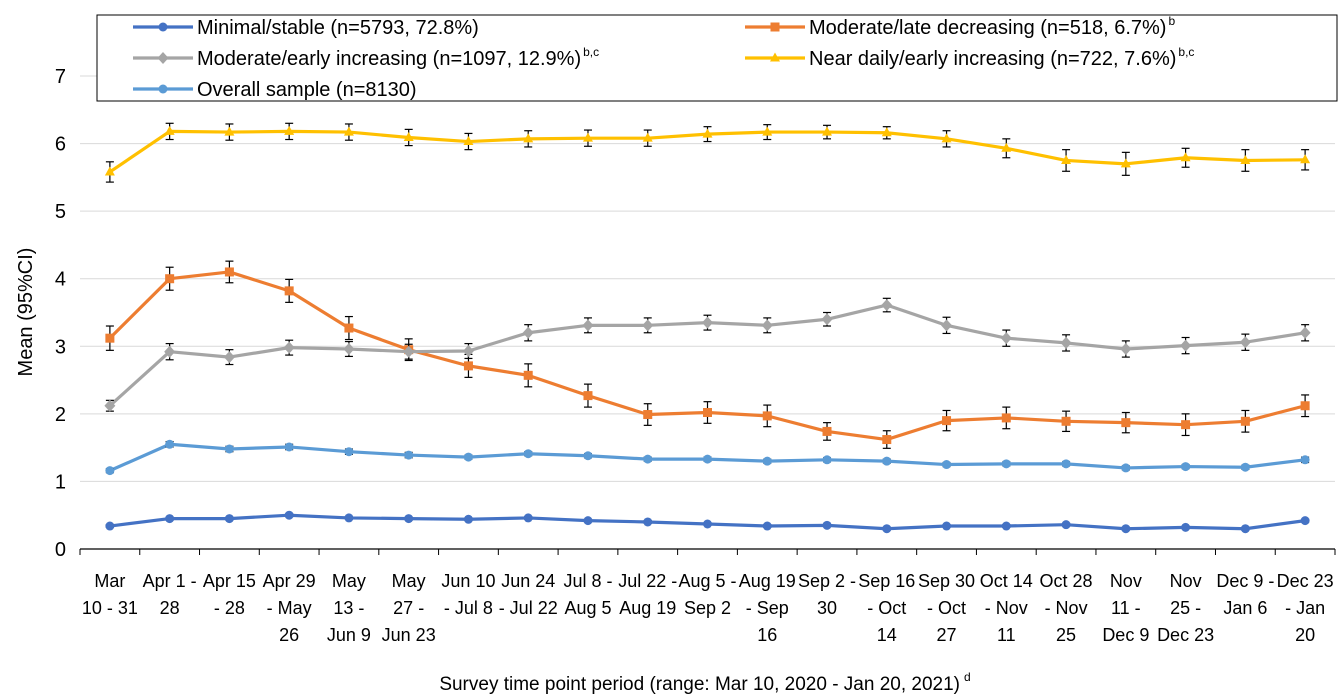  I want to click on x-tick-label: Oct 14 - Nov 11, so click(1006, 608).